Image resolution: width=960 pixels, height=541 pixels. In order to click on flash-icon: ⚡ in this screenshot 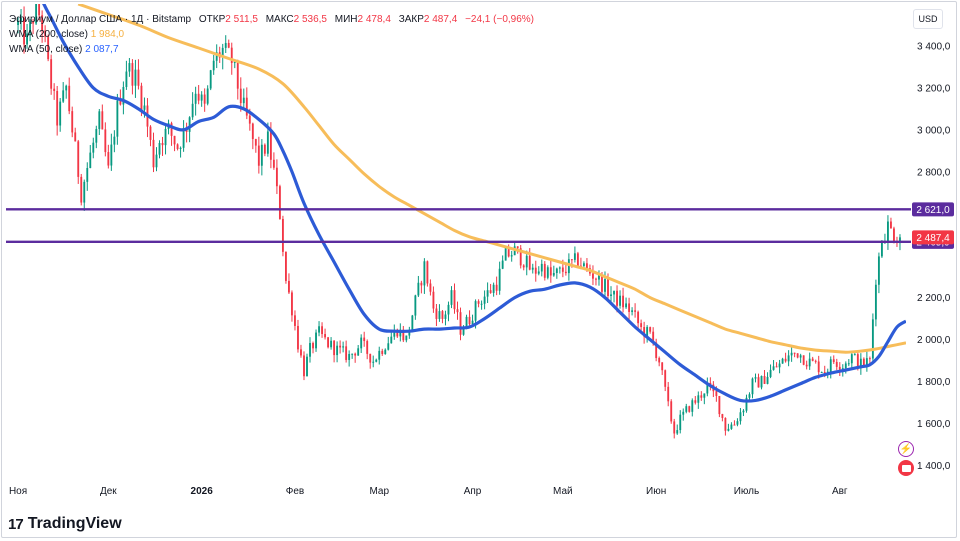, I will do `click(906, 449)`.